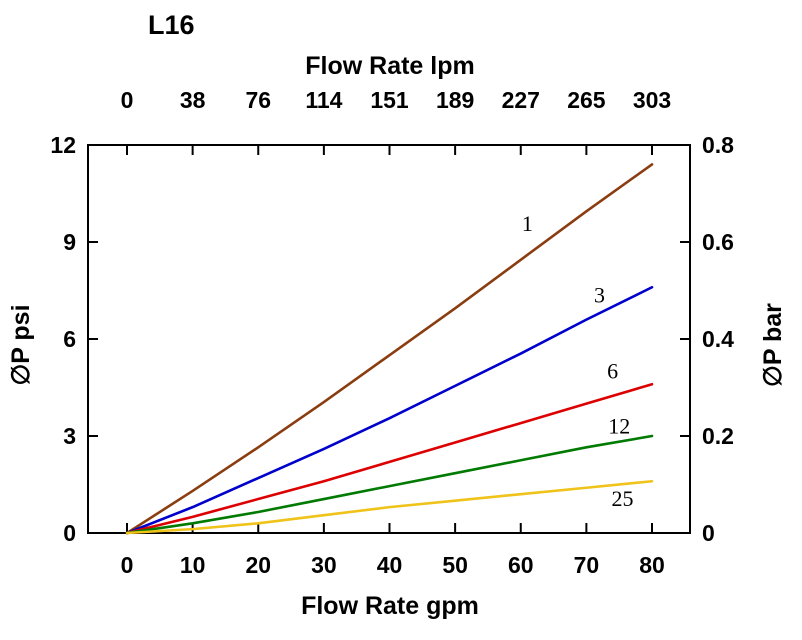  Describe the element at coordinates (586, 100) in the screenshot. I see `top-tick-label: 265` at that location.